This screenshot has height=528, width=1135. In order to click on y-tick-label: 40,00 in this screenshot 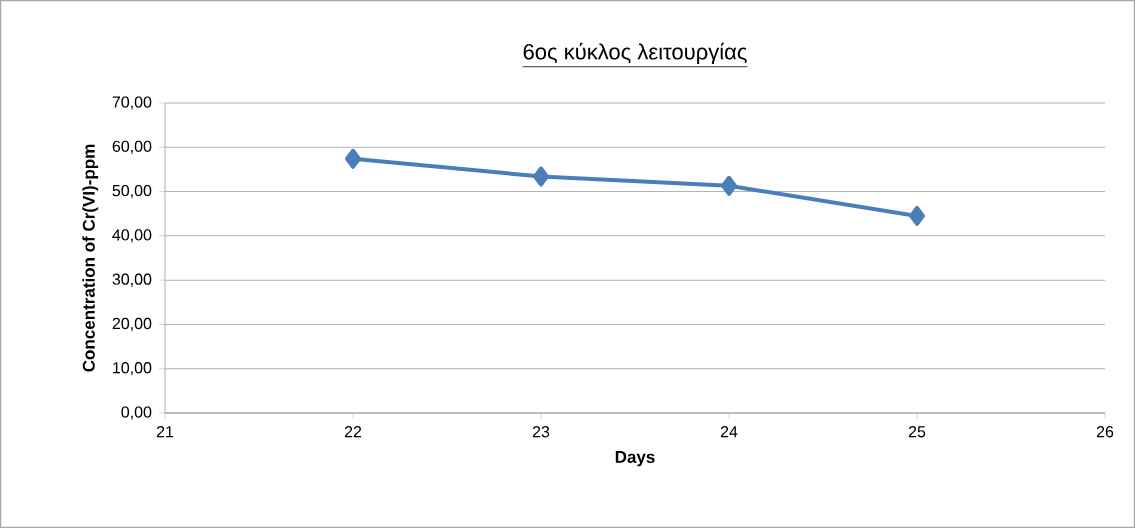, I will do `click(132, 236)`.